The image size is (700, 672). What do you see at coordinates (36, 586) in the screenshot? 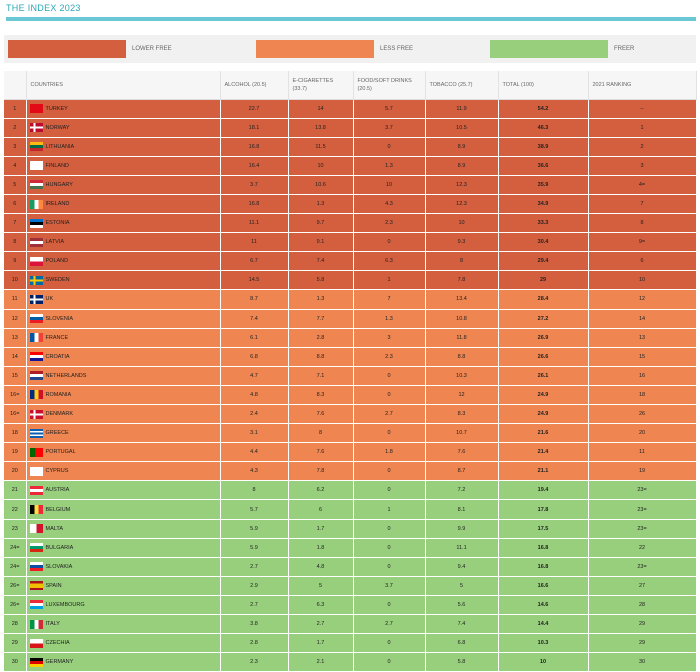
I see `flag-spain-icon` at bounding box center [36, 586].